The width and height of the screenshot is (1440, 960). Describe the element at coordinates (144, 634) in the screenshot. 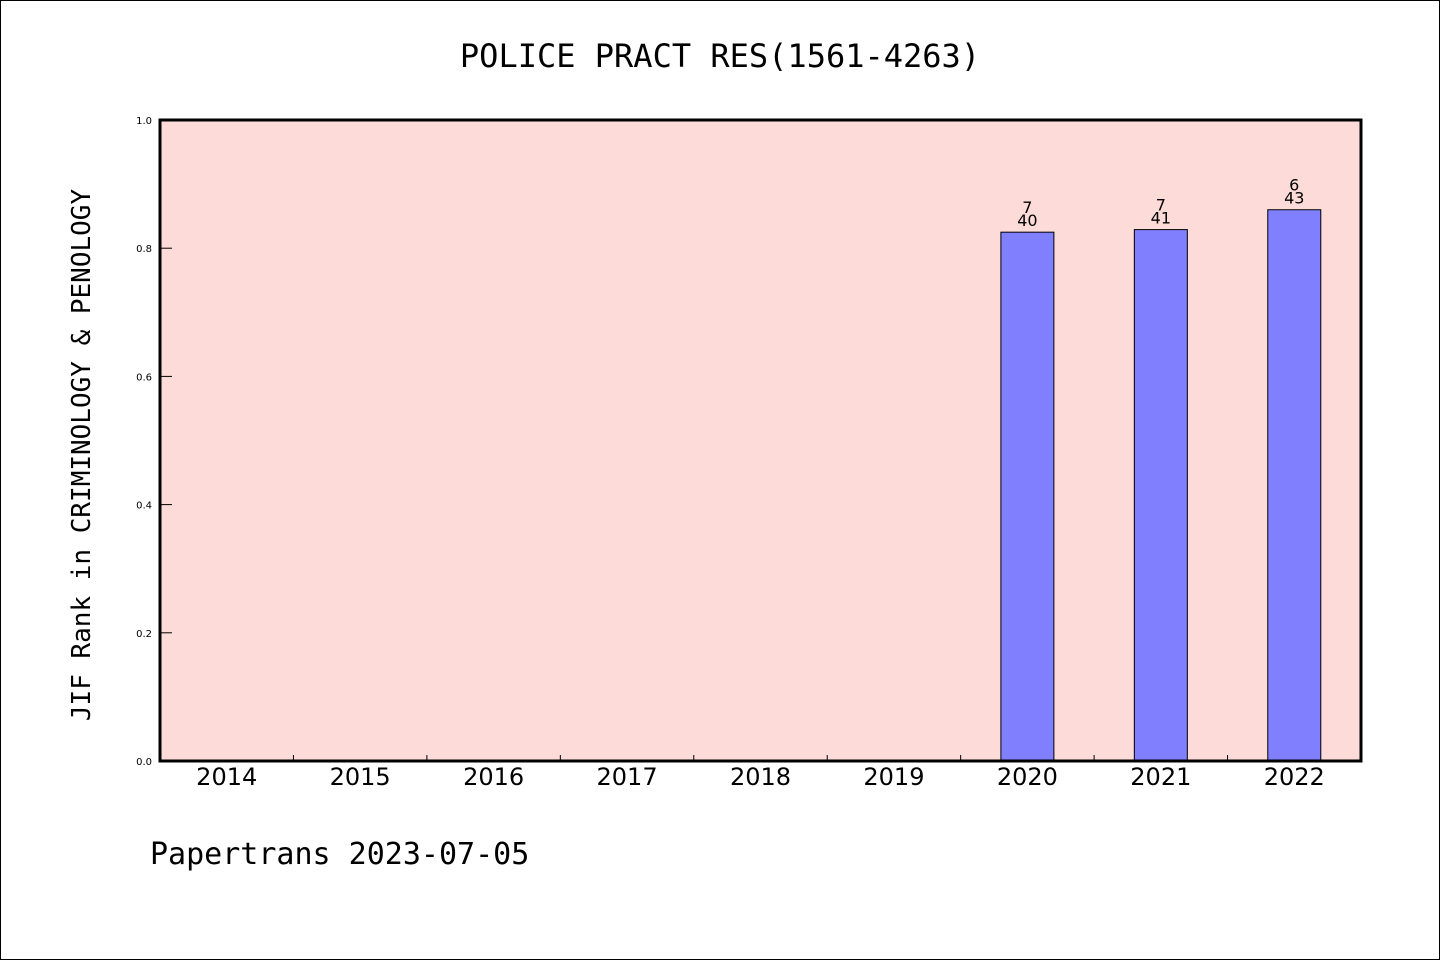

I see `y-tick-label: 0.2` at that location.